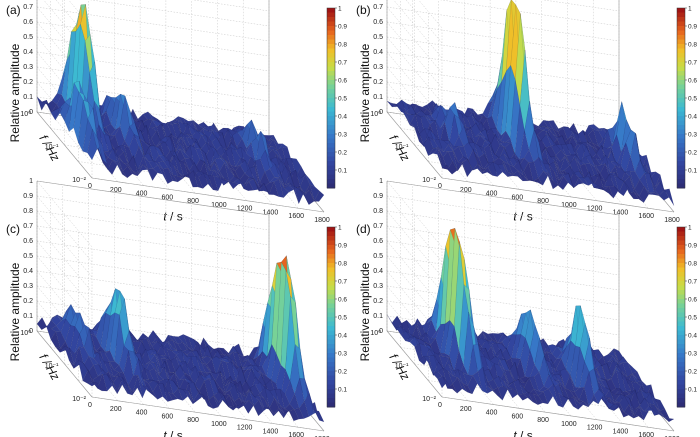  What do you see at coordinates (543, 420) in the screenshot?
I see `x-tick-label: 800` at bounding box center [543, 420].